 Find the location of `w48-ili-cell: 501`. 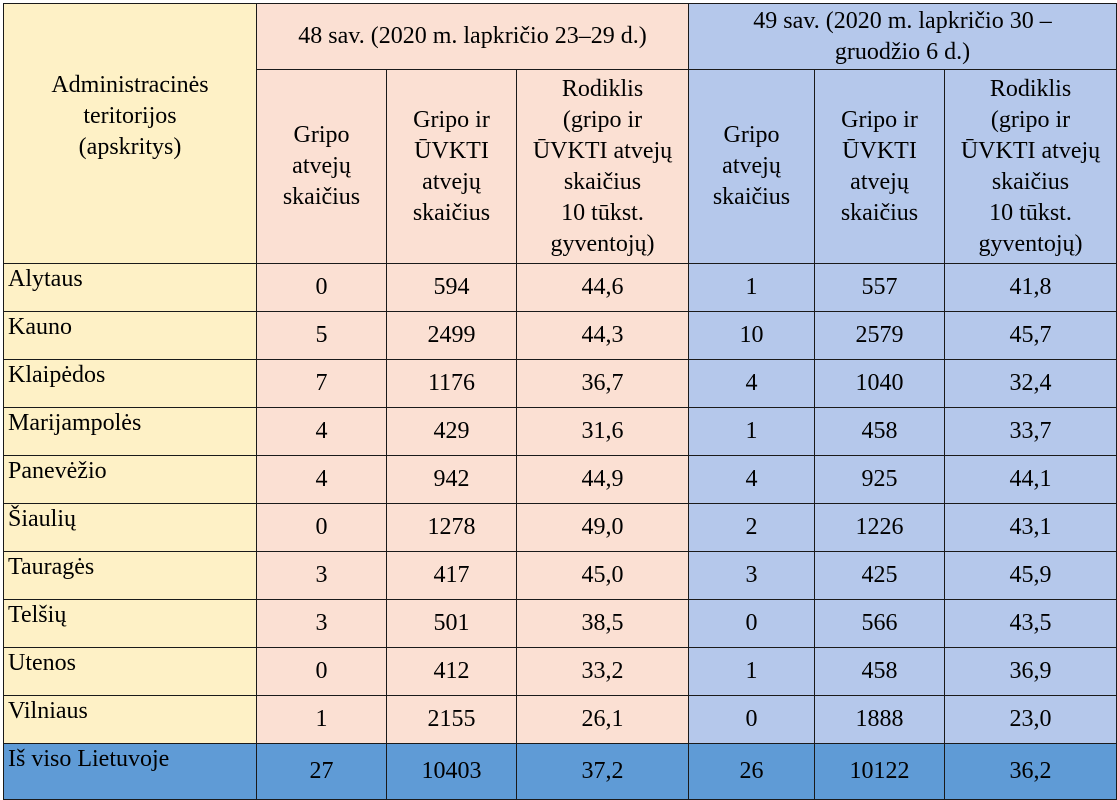

w48-ili-cell: 501 is located at coordinates (451, 623).